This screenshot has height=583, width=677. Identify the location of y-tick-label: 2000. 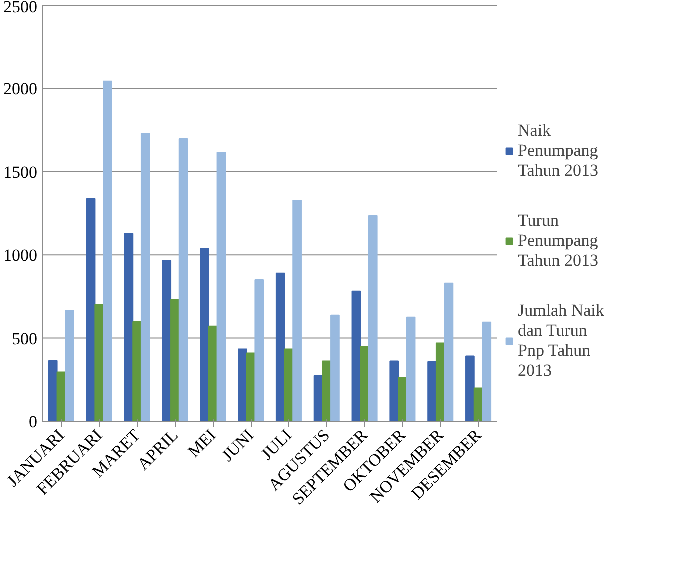
(21, 89).